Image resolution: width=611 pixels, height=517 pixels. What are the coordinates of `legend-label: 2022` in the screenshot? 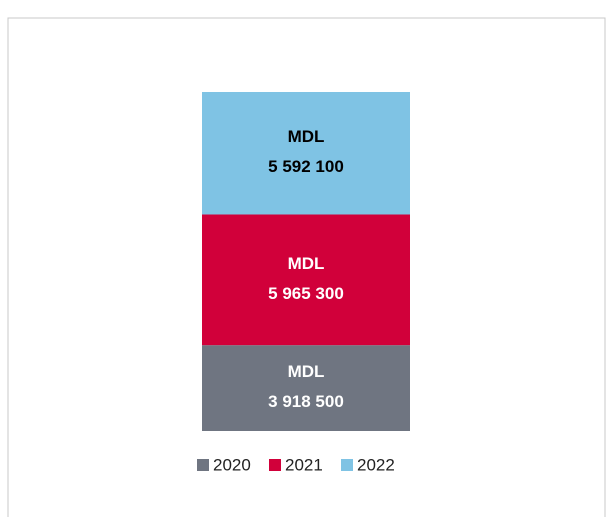 It's located at (376, 464).